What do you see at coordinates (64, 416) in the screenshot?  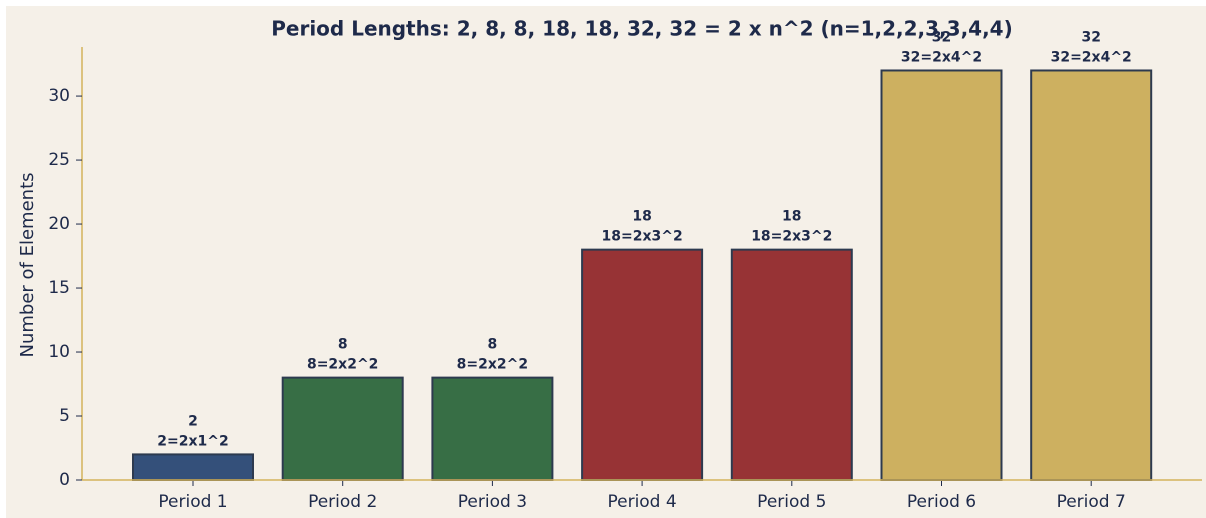 I see `y-tick-label: 5` at bounding box center [64, 416].